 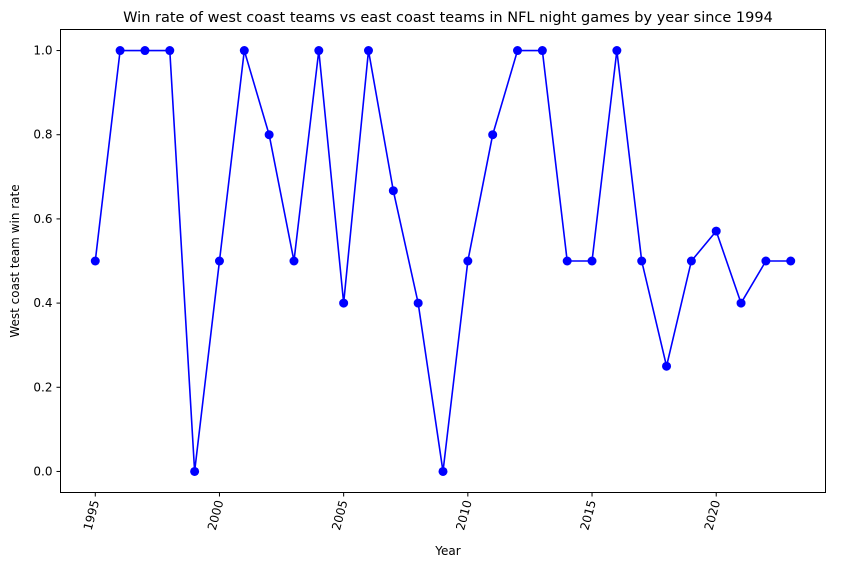 I want to click on x-tick-label: 2000, so click(x=215, y=515).